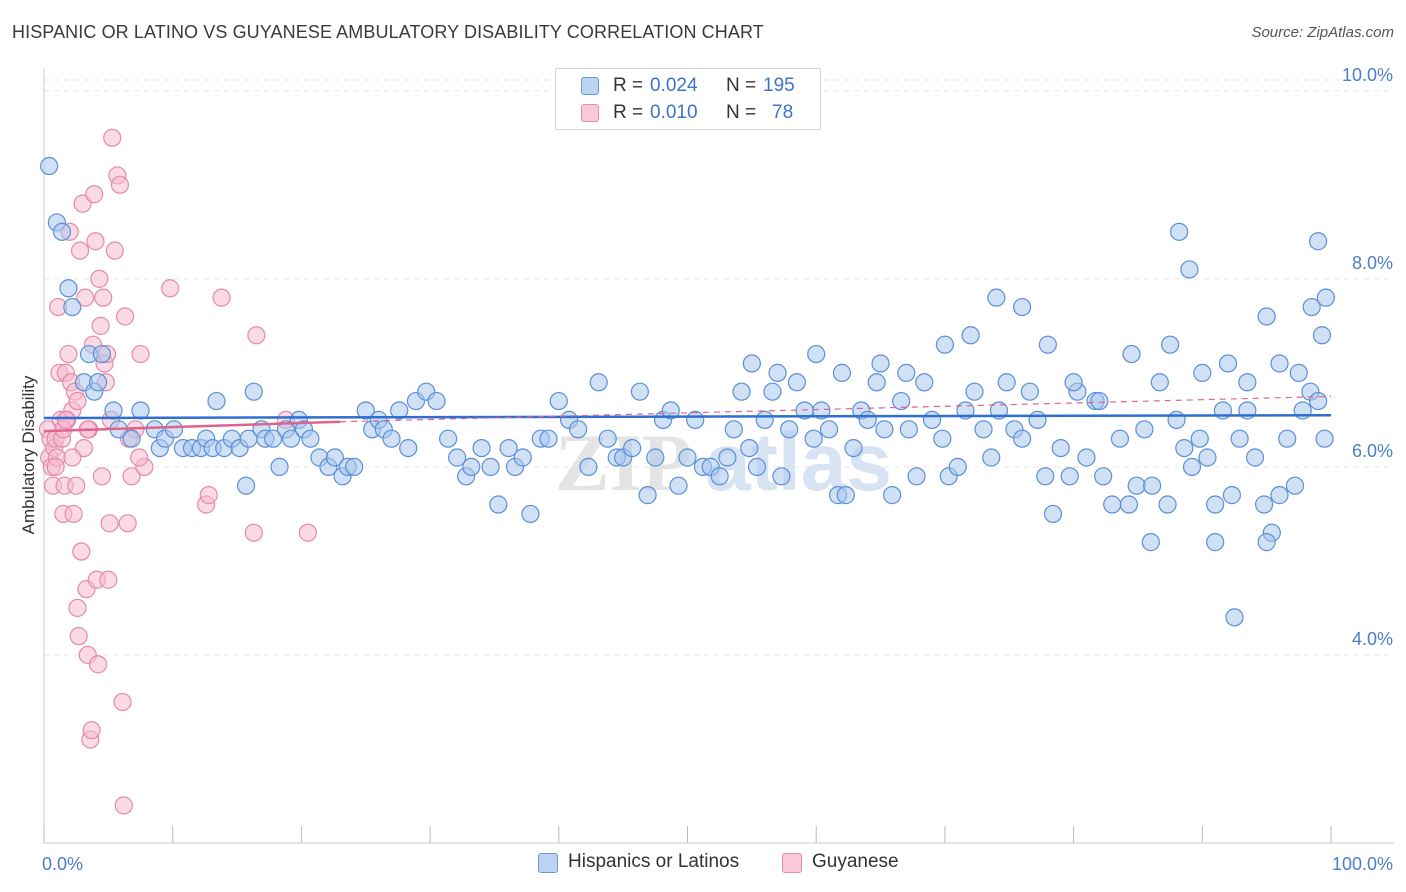  Describe the element at coordinates (783, 112) in the screenshot. I see `legend-n-value: 78` at that location.